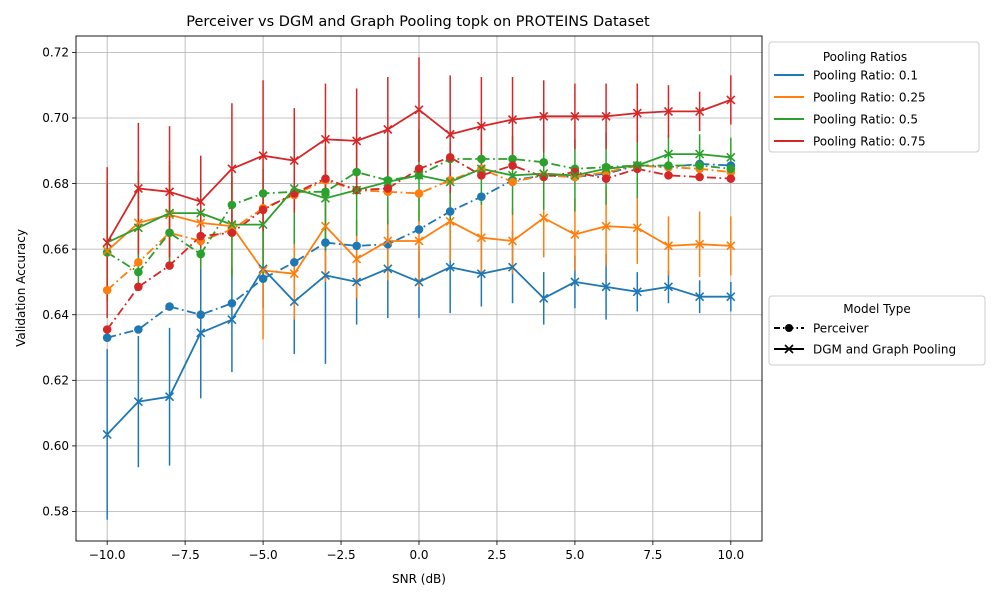 The height and width of the screenshot is (600, 1000). Describe the element at coordinates (107, 555) in the screenshot. I see `x-tick-label: −10.0` at that location.